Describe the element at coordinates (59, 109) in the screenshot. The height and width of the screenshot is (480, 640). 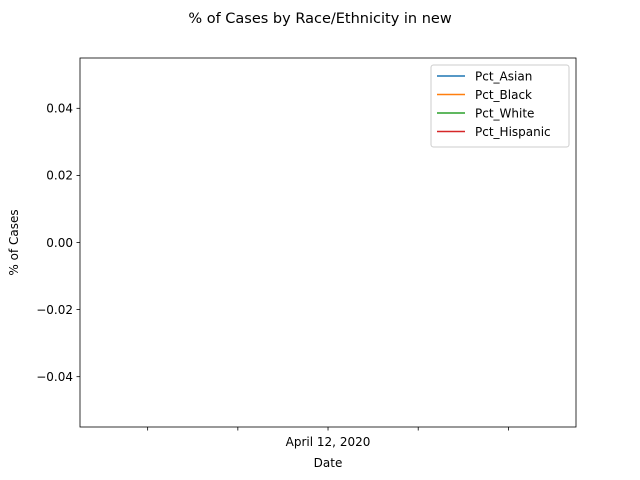
I see `y-tick-label: 0.04` at that location.